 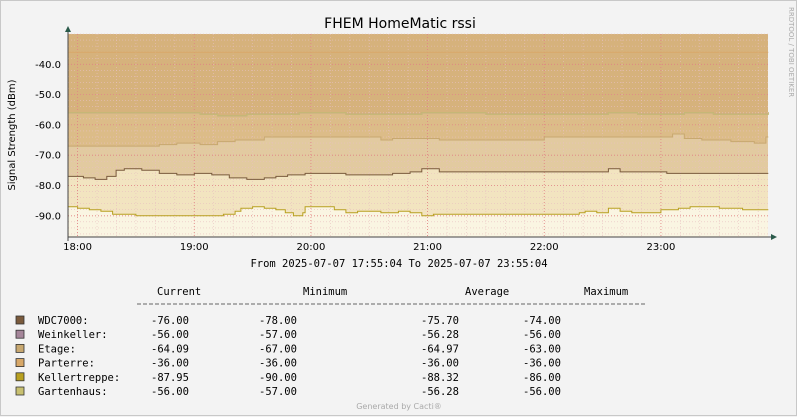 What do you see at coordinates (66, 364) in the screenshot?
I see `legend-series-name: Parterre:` at bounding box center [66, 364].